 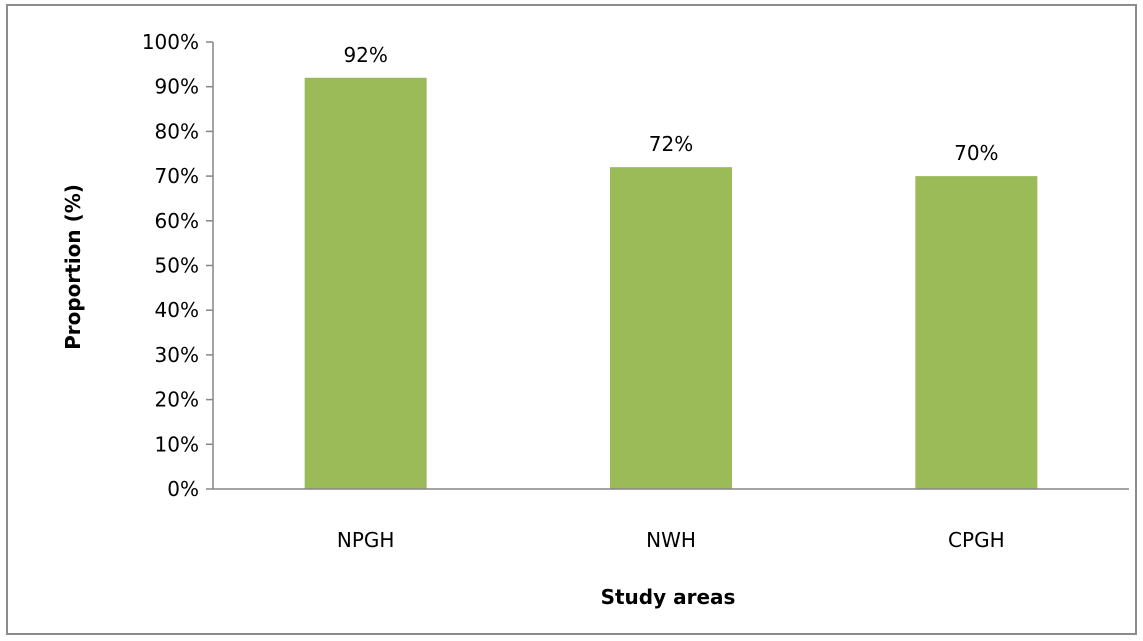 What do you see at coordinates (177, 444) in the screenshot?
I see `y-tick-label: 10%` at bounding box center [177, 444].